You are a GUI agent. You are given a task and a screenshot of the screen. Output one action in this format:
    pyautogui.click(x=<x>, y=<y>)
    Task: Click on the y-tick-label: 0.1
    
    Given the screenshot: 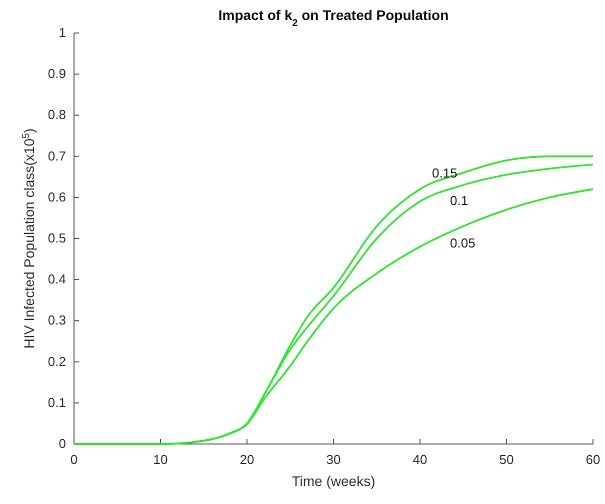 What is the action you would take?
    pyautogui.click(x=57, y=402)
    